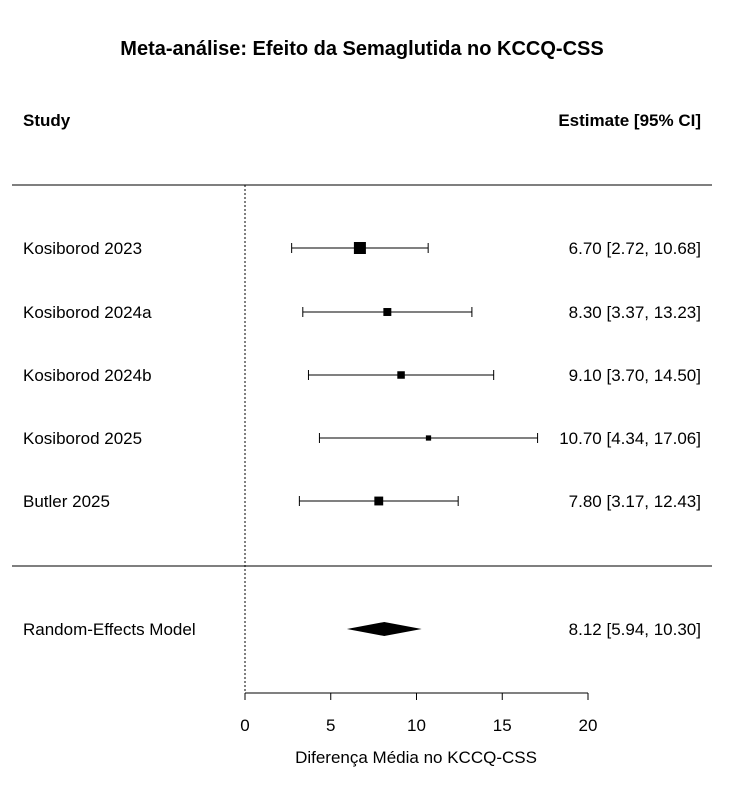  I want to click on x-tick-label: 20, so click(588, 725).